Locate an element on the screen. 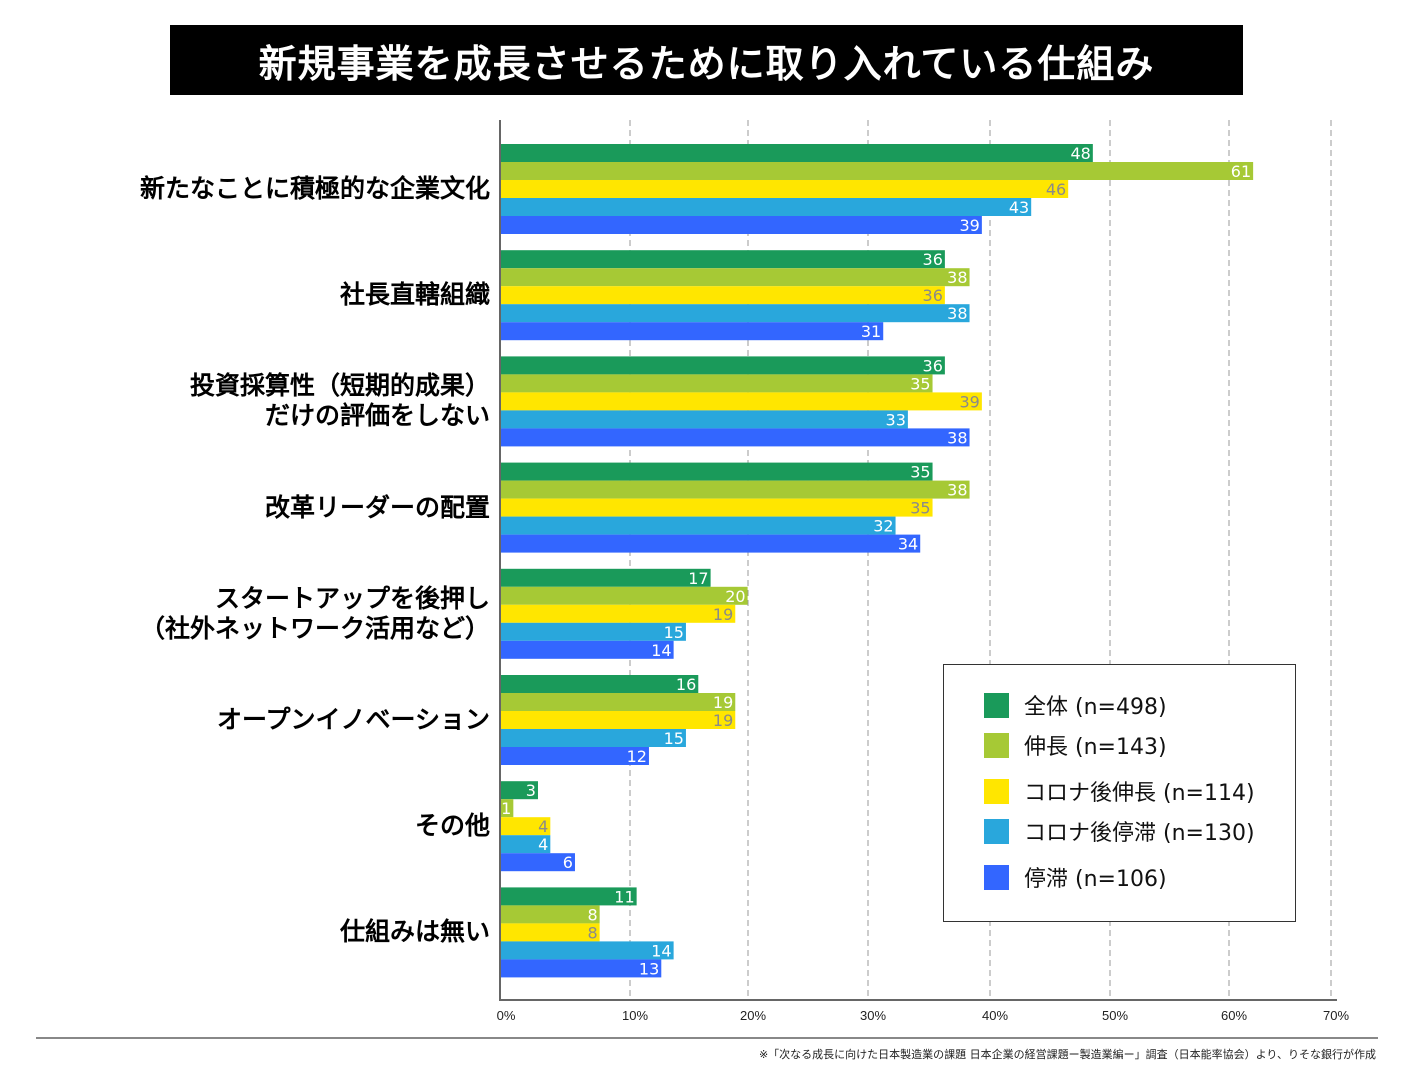  category-label: スタートアップを後押し （社外ネットワーク活用など） is located at coordinates (314, 613).